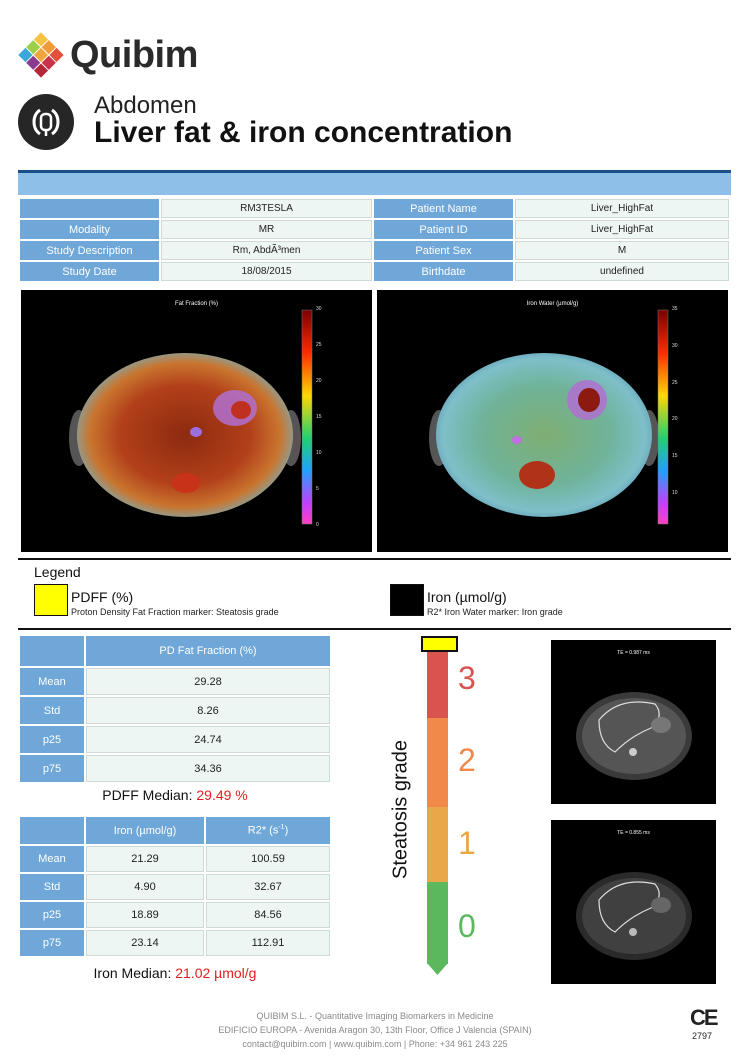 This screenshot has width=750, height=1060. What do you see at coordinates (263, 830) in the screenshot?
I see `r2-header-text: R2* (s` at bounding box center [263, 830].